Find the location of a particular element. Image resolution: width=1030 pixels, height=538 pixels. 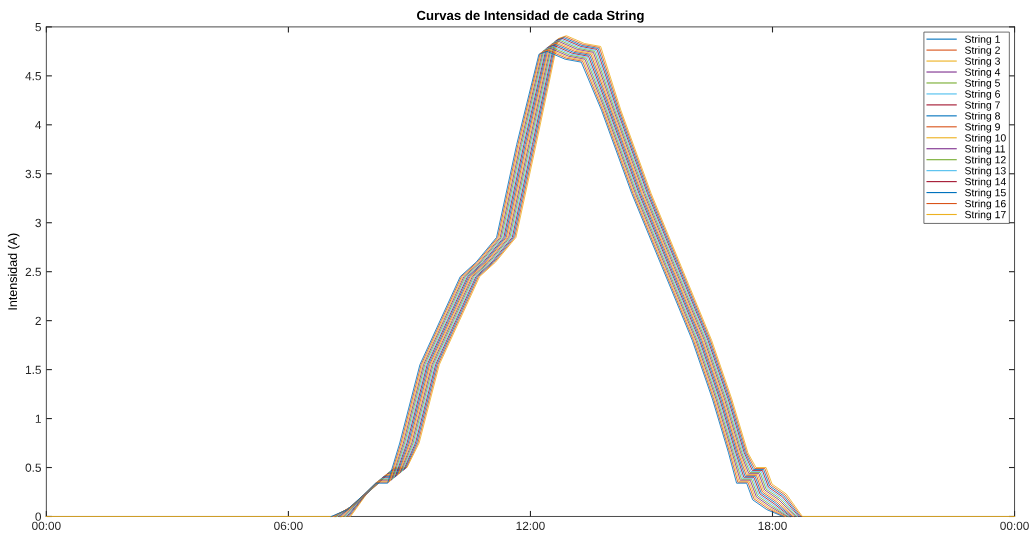

legend-label: String 13 is located at coordinates (985, 171).